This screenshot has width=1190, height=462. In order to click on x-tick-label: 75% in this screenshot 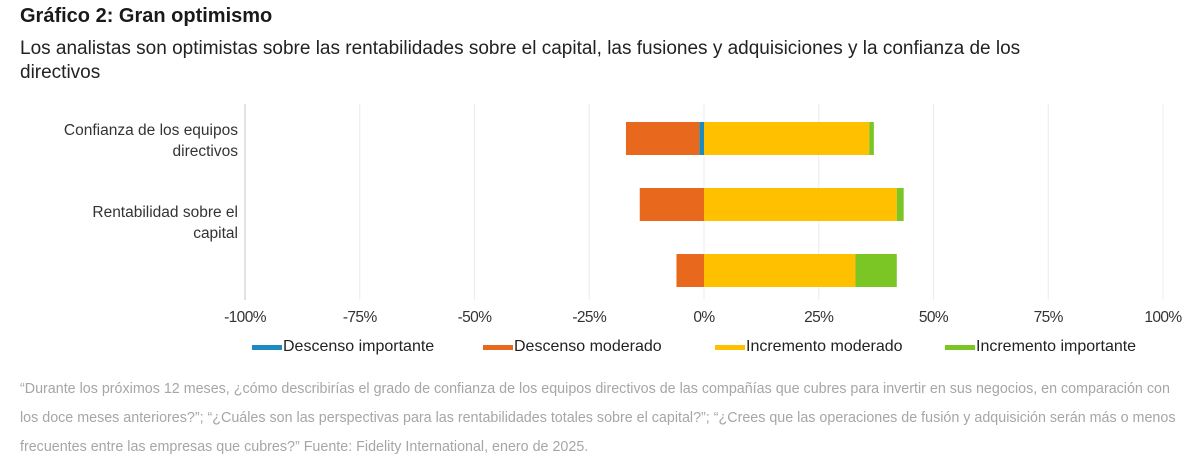, I will do `click(1048, 317)`.